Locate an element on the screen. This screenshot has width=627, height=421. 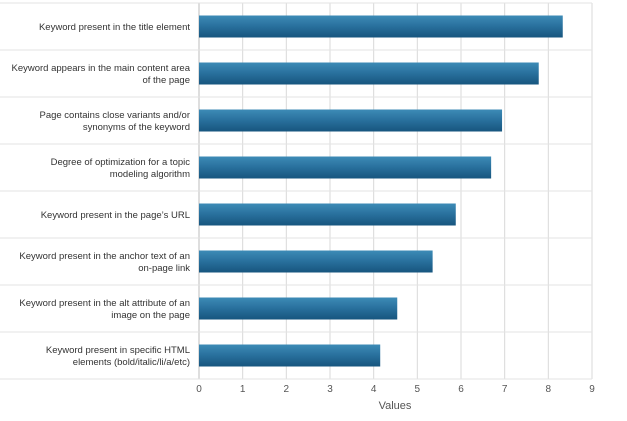
x-tick-label: 3 is located at coordinates (330, 389).